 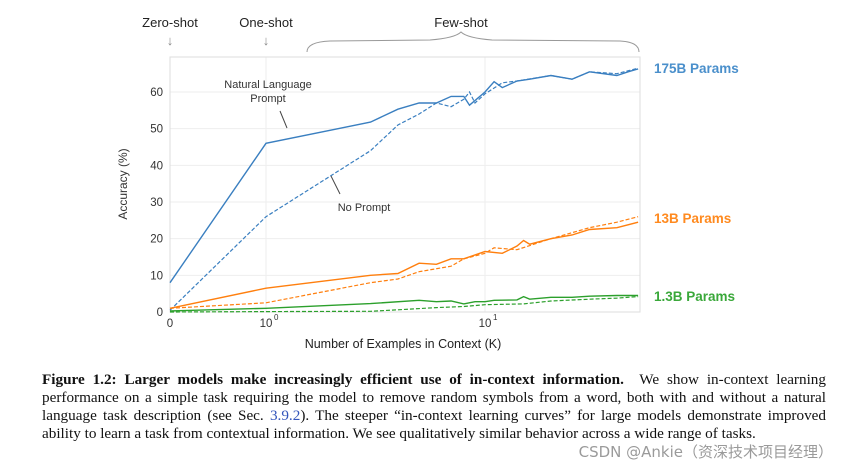 What do you see at coordinates (285, 415) in the screenshot?
I see `section-ref-link: 3.9.2` at bounding box center [285, 415].